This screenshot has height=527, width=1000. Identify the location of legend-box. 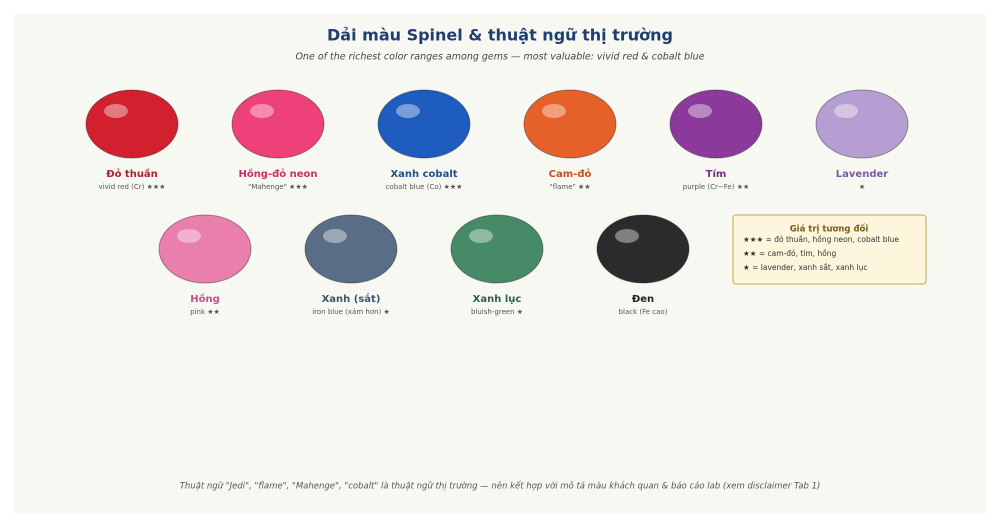
(829, 249).